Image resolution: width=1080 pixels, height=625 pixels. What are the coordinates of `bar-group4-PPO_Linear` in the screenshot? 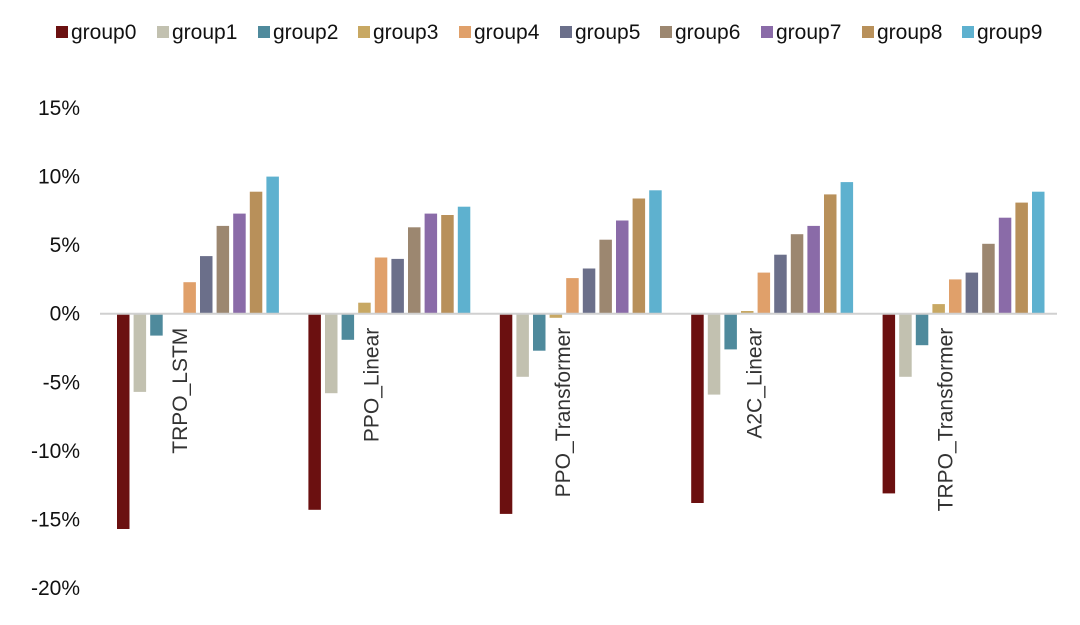 It's located at (381, 285).